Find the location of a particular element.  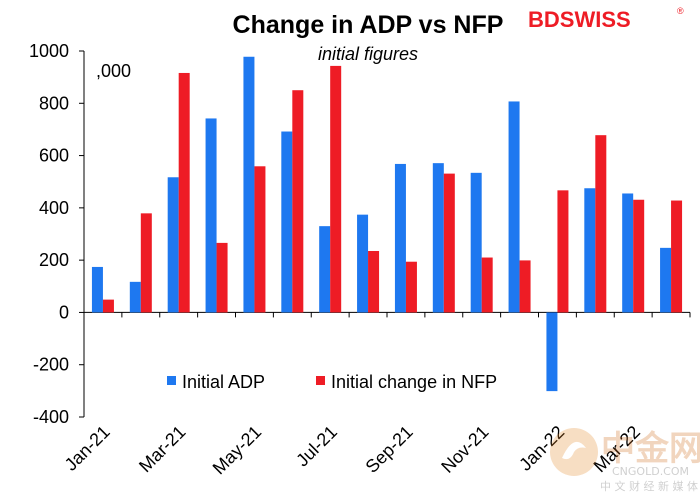

legend: Initial ADP Initial change in NFP is located at coordinates (332, 382).